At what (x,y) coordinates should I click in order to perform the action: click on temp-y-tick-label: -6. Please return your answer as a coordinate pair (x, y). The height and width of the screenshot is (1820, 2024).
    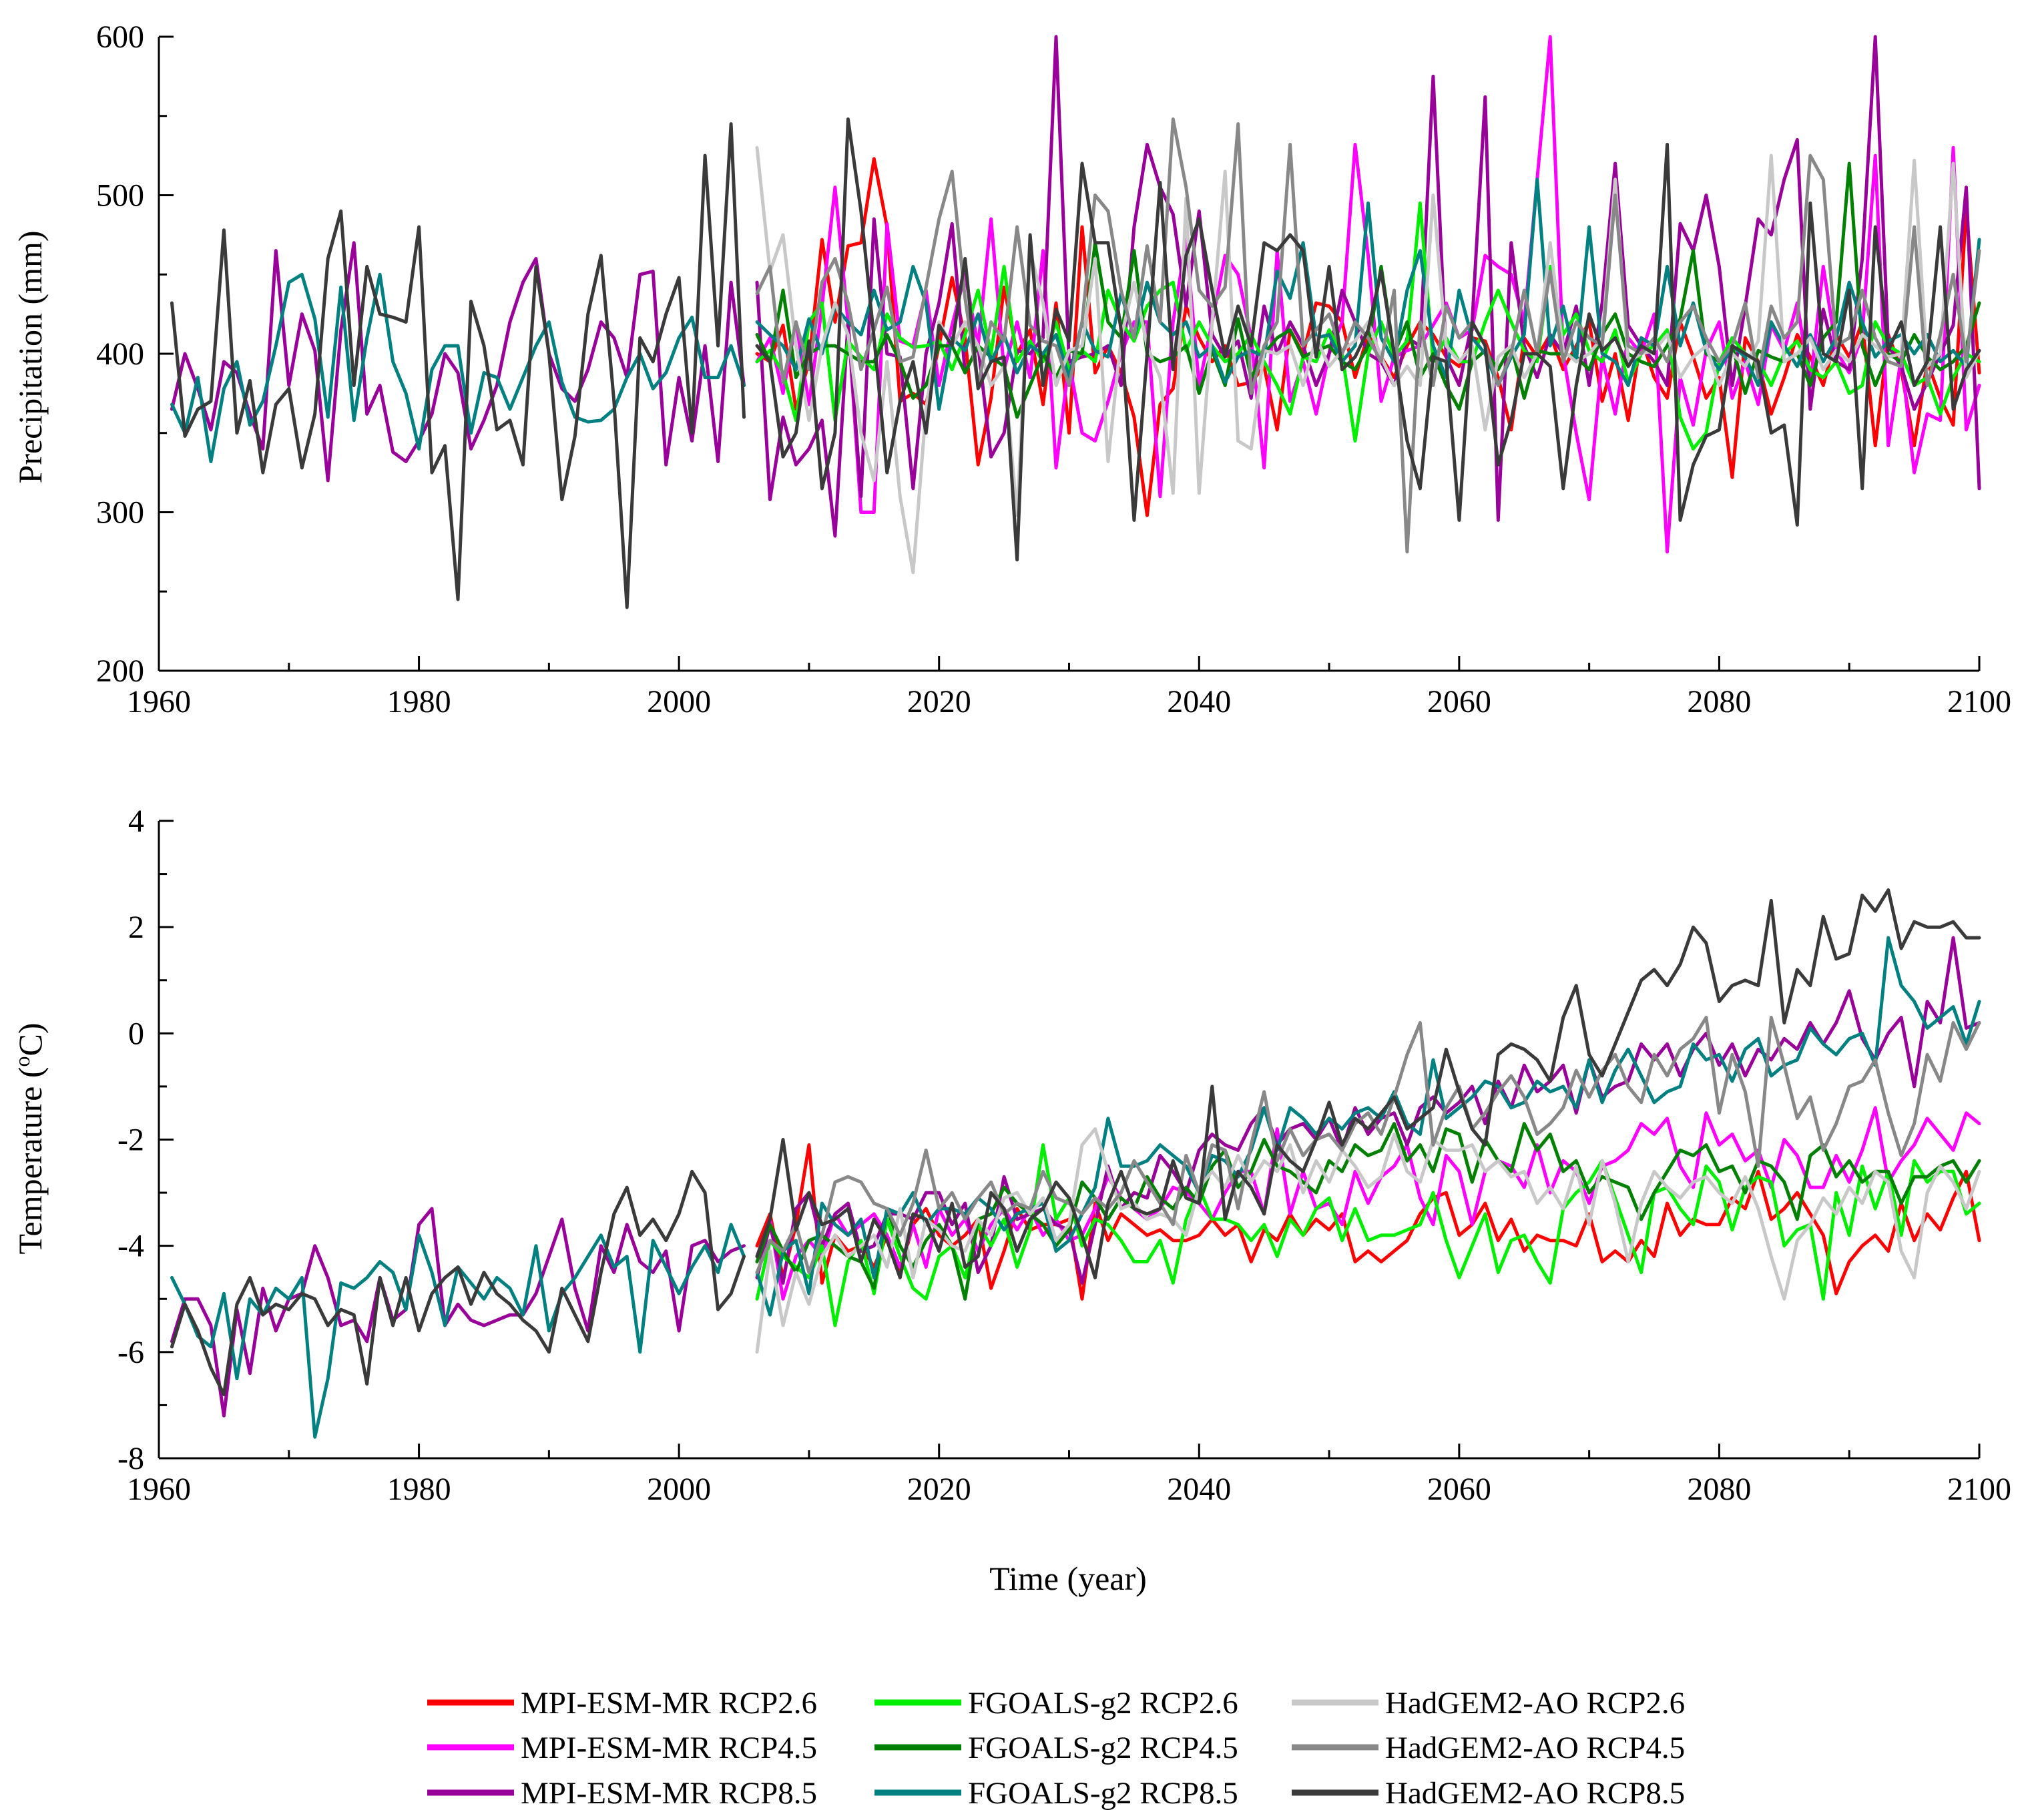
    Looking at the image, I should click on (130, 1352).